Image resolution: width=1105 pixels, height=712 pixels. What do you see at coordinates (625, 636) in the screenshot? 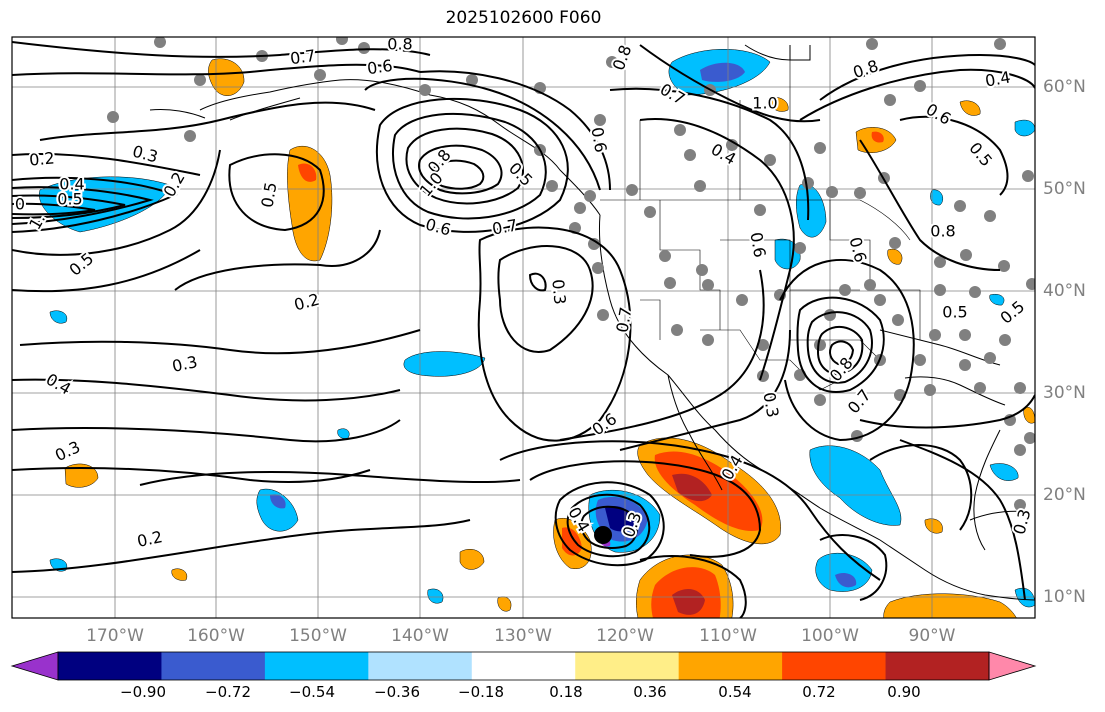
I see `lon-label: 120°W` at bounding box center [625, 636].